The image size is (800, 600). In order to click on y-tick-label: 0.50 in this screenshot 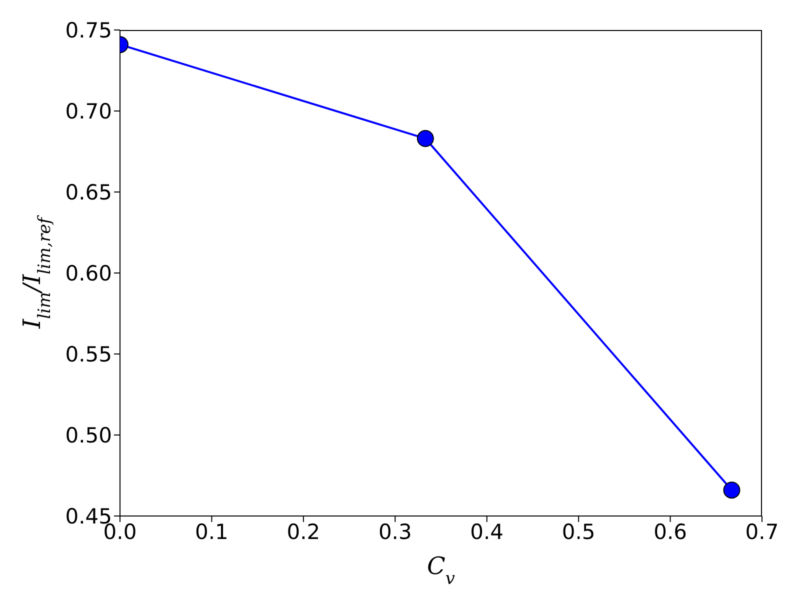, I will do `click(88, 435)`.